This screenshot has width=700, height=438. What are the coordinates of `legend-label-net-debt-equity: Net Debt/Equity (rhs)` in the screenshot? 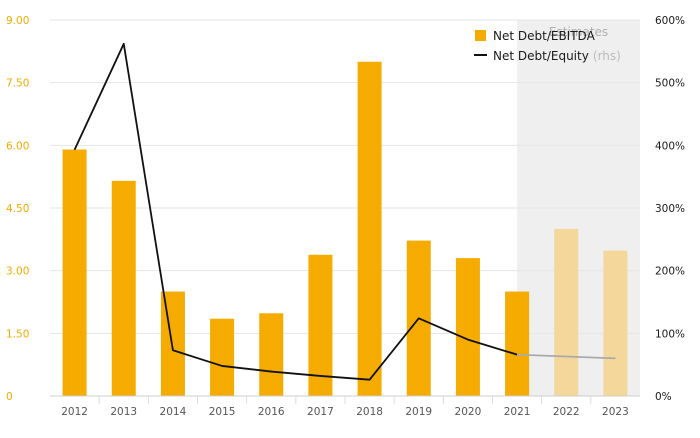 It's located at (557, 56).